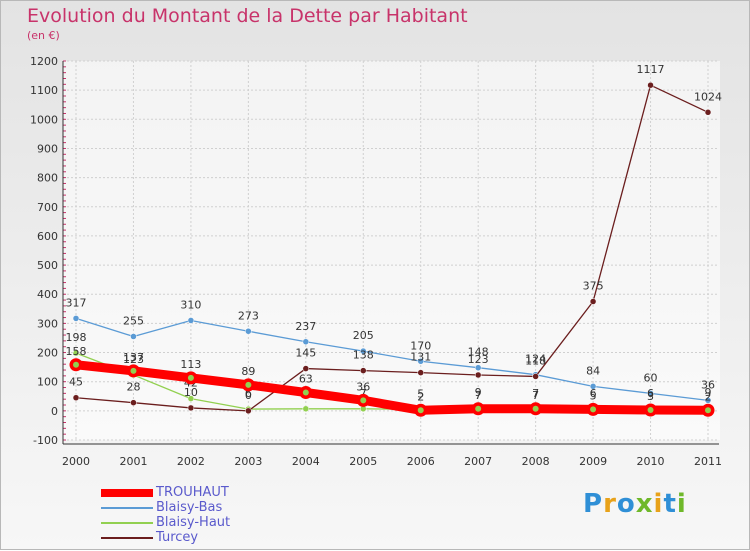 The height and width of the screenshot is (551, 750). What do you see at coordinates (127, 493) in the screenshot?
I see `legend-swatch-trouhaut` at bounding box center [127, 493].